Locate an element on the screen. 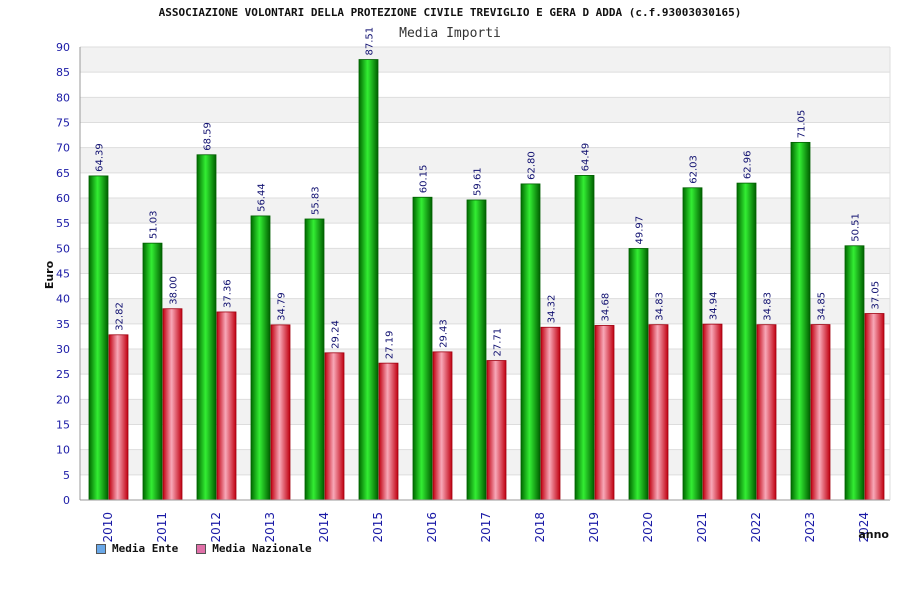 The height and width of the screenshot is (600, 900). x-tick-label: 2012 is located at coordinates (216, 527).